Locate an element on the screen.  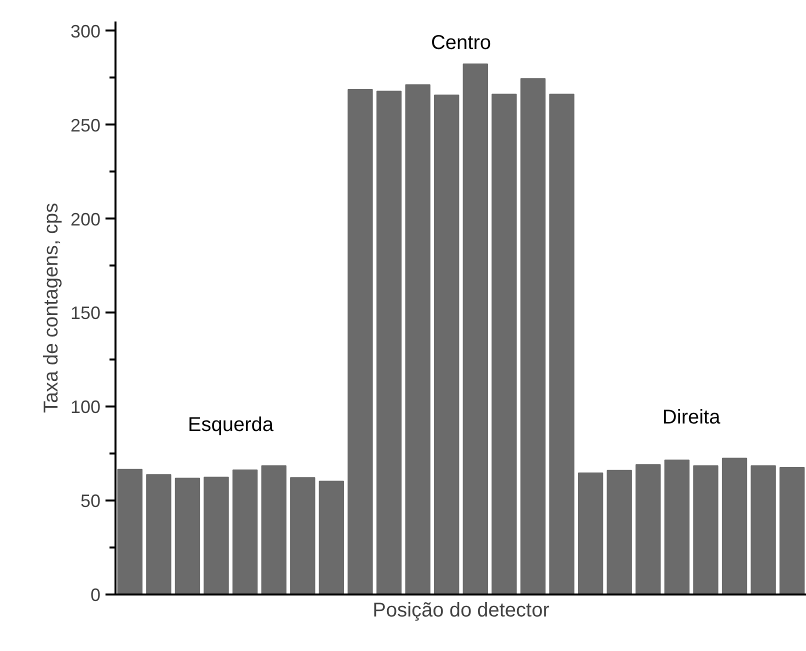
y-tick-label: 300 is located at coordinates (85, 31).